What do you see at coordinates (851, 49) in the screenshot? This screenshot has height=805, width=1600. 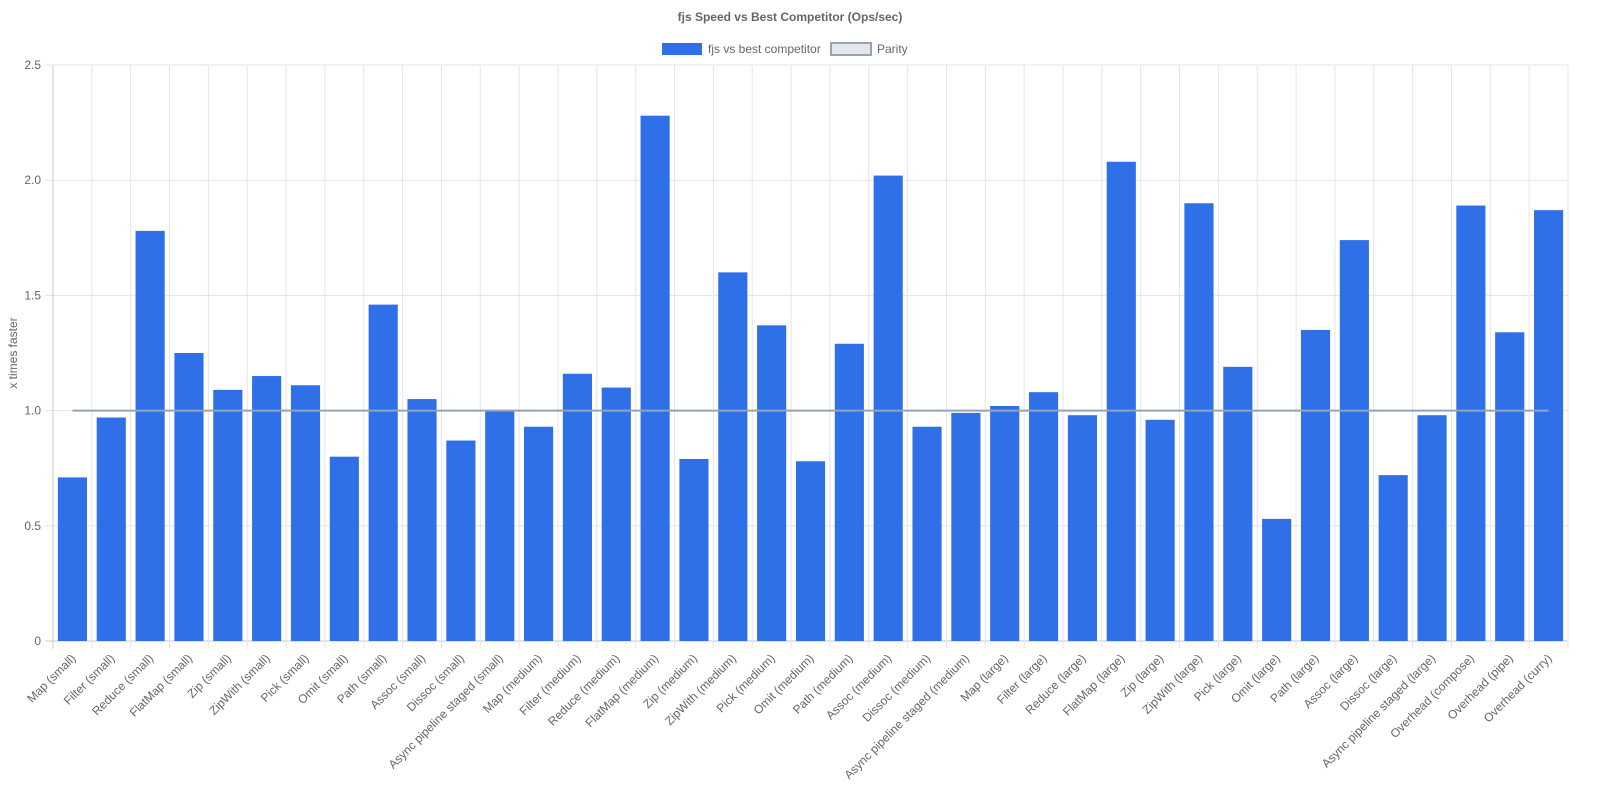 I see `legend-swatch-parity` at bounding box center [851, 49].